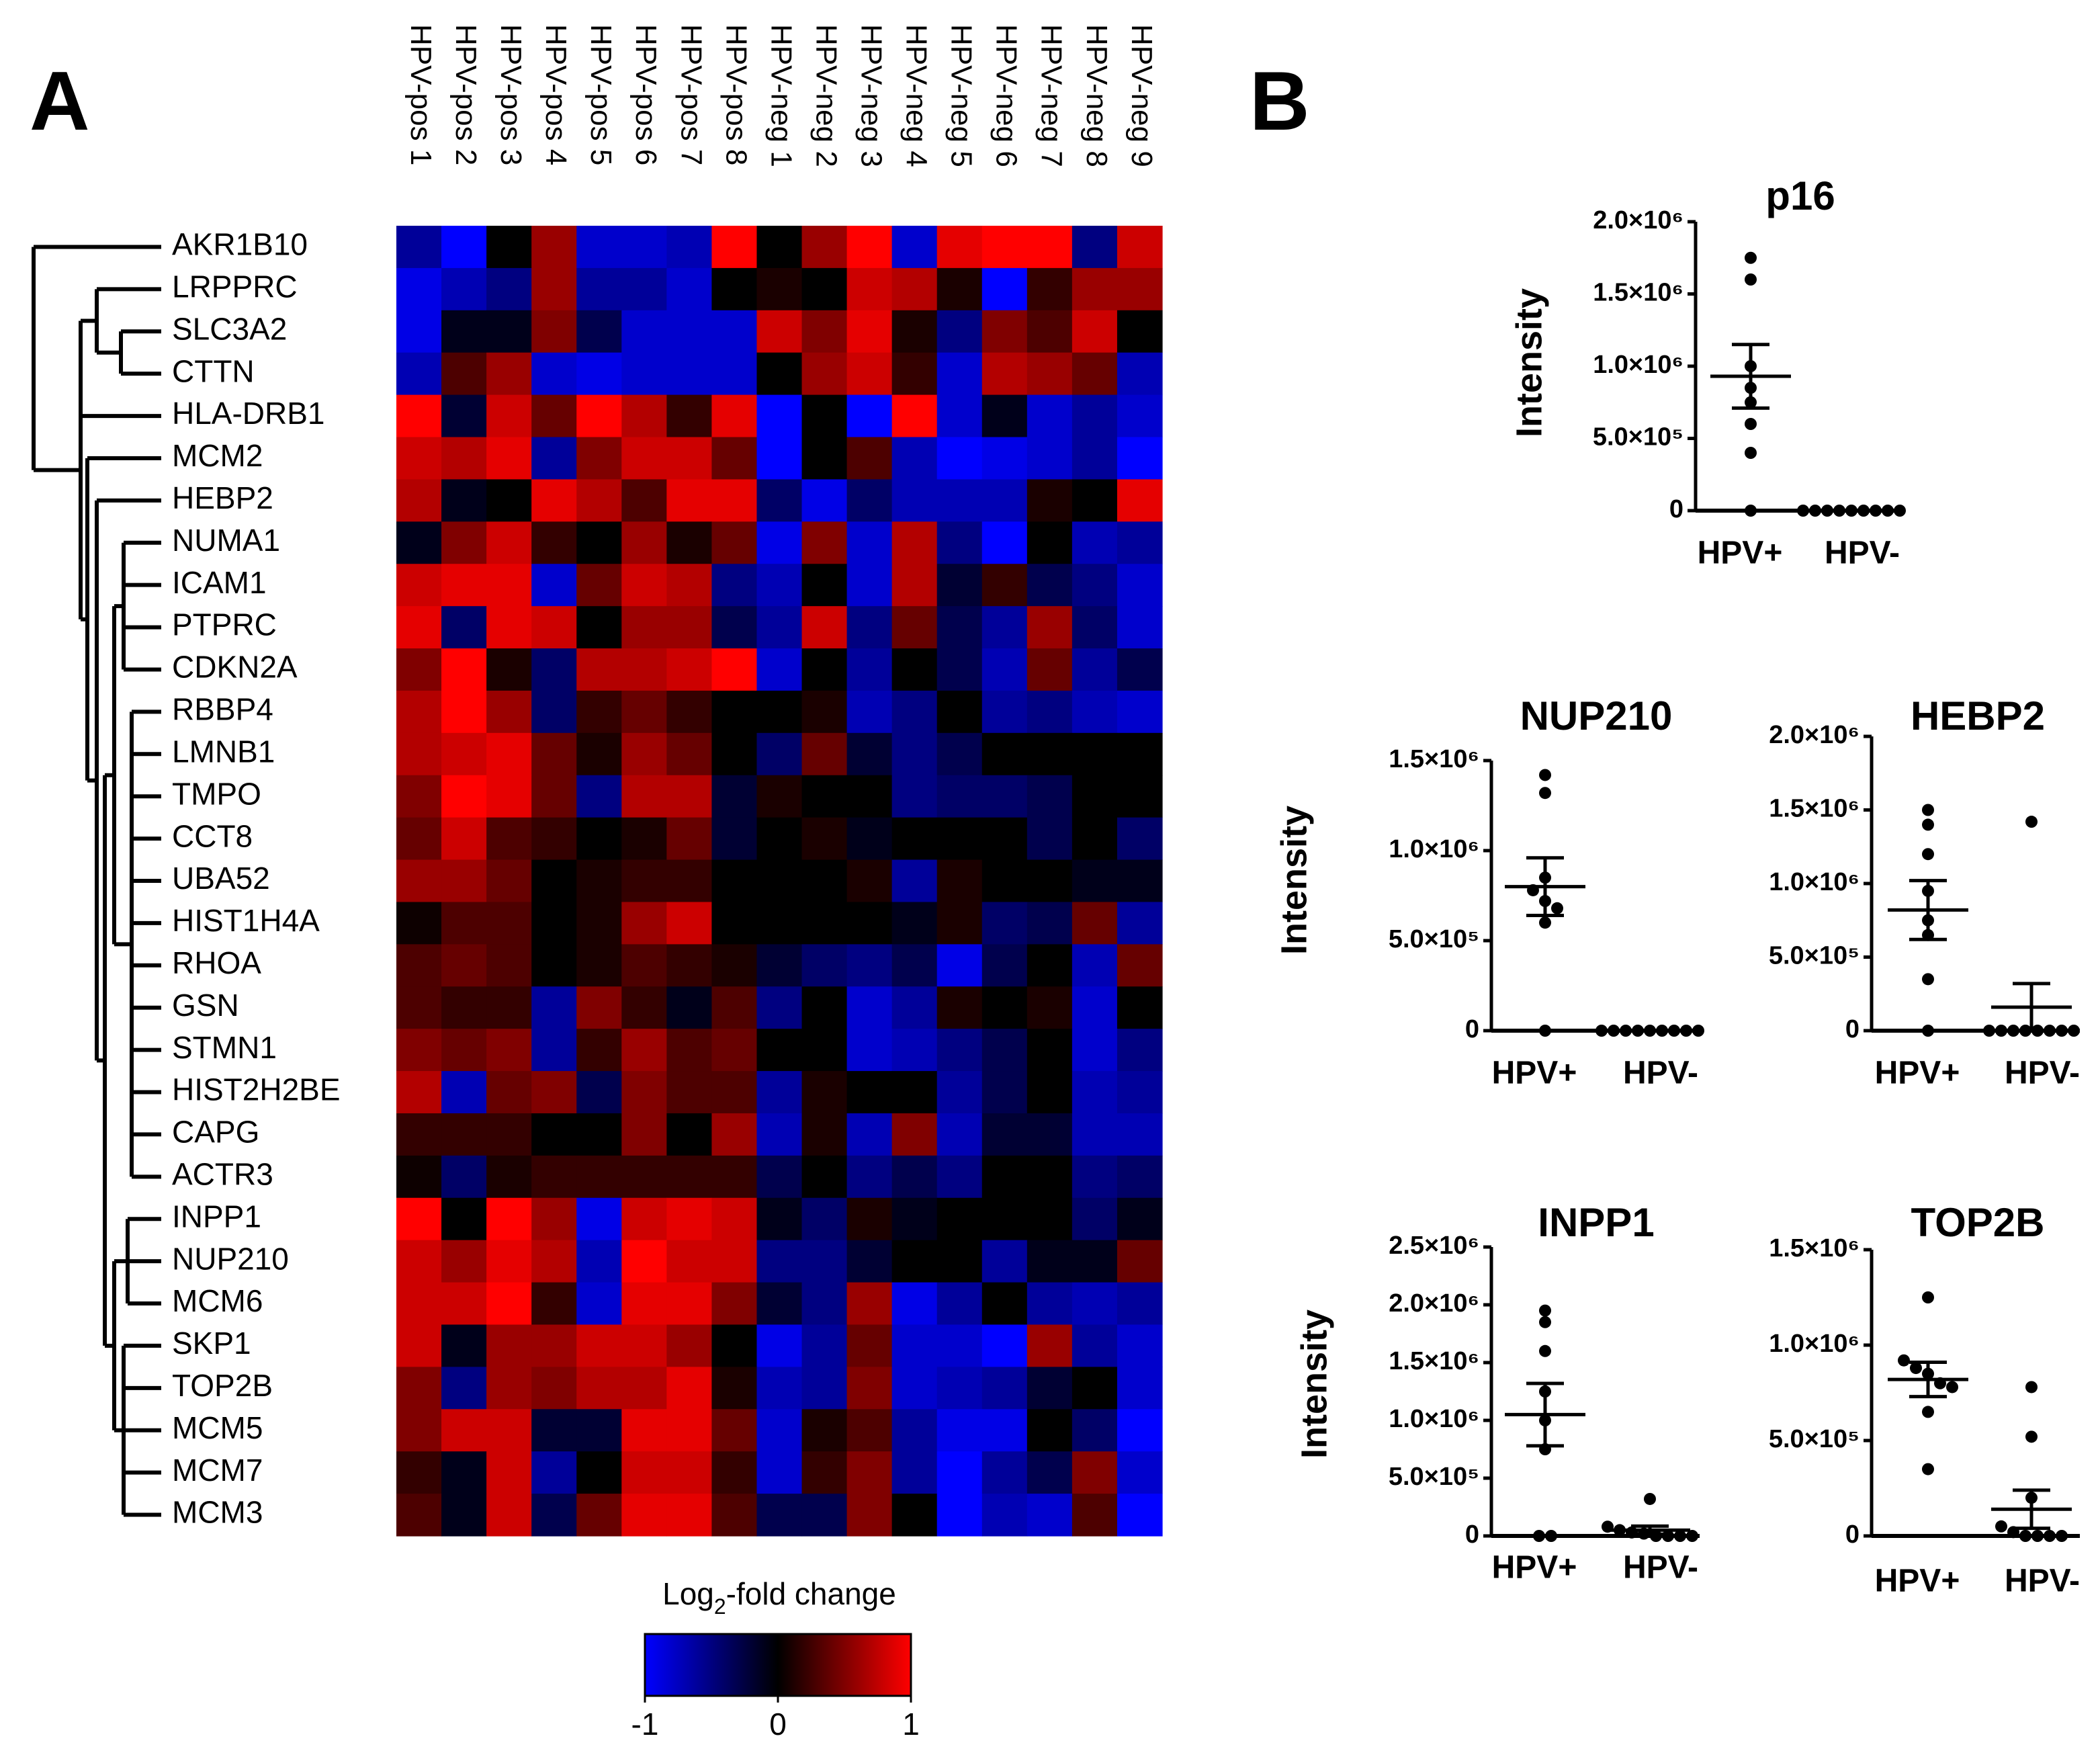  What do you see at coordinates (226, 540) in the screenshot?
I see `row-label: NUMA1` at bounding box center [226, 540].